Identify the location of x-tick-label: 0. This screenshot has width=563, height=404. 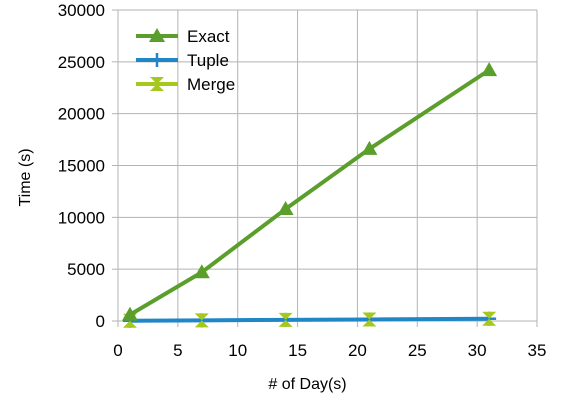
(117, 350).